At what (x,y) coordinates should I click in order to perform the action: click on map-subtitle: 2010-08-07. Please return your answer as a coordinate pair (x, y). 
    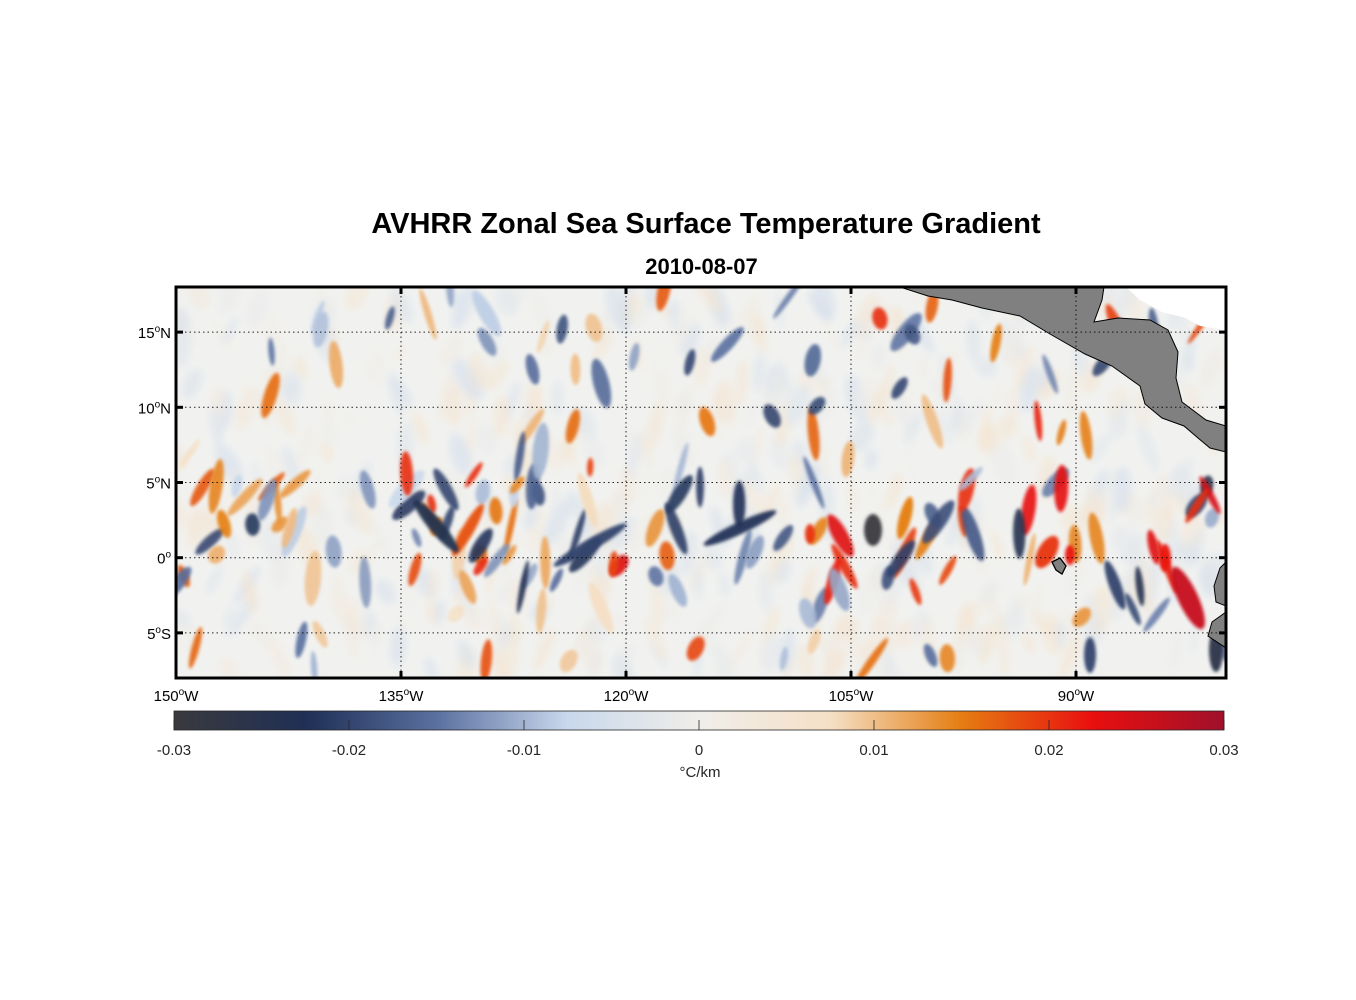
    Looking at the image, I should click on (701, 266).